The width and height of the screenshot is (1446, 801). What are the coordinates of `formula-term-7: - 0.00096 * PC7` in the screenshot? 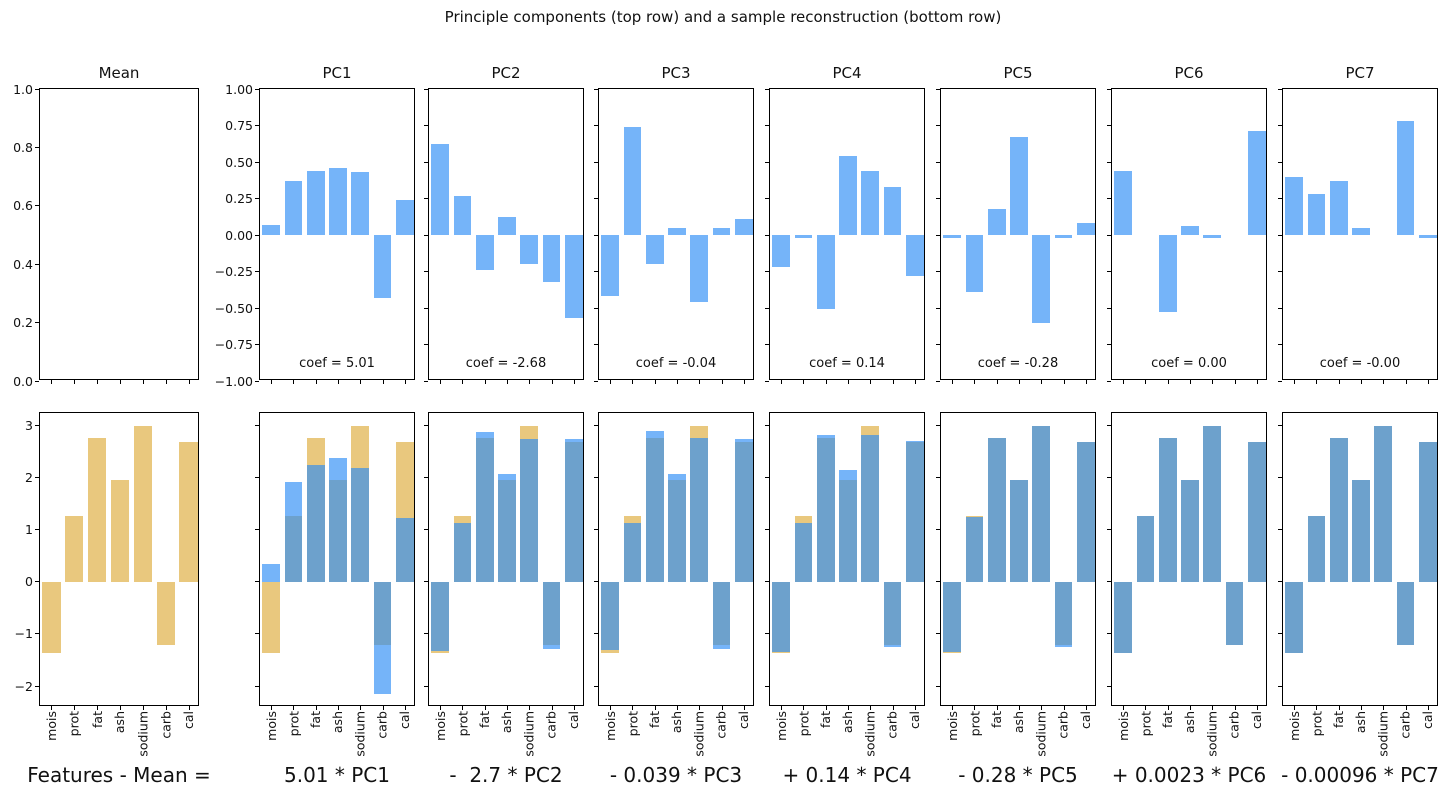 It's located at (1360, 775).